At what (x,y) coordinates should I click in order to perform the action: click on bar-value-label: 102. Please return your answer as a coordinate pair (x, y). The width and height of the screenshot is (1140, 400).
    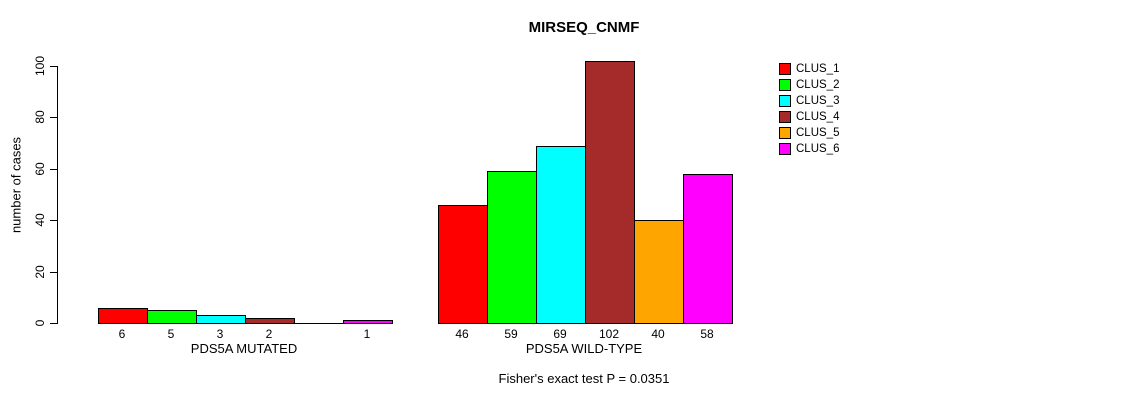
    Looking at the image, I should click on (609, 334).